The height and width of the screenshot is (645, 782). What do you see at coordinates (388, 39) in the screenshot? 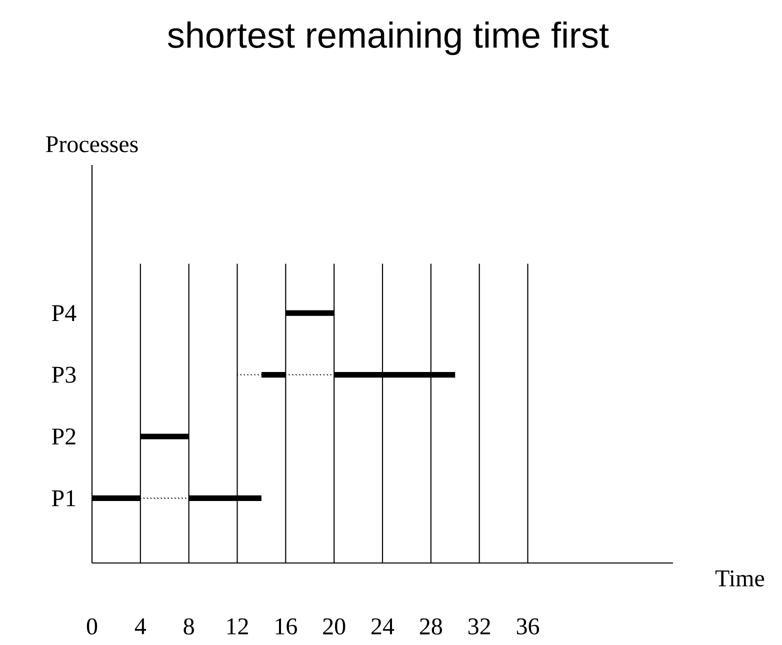
I see `chart-title: shortest remaining time first` at bounding box center [388, 39].